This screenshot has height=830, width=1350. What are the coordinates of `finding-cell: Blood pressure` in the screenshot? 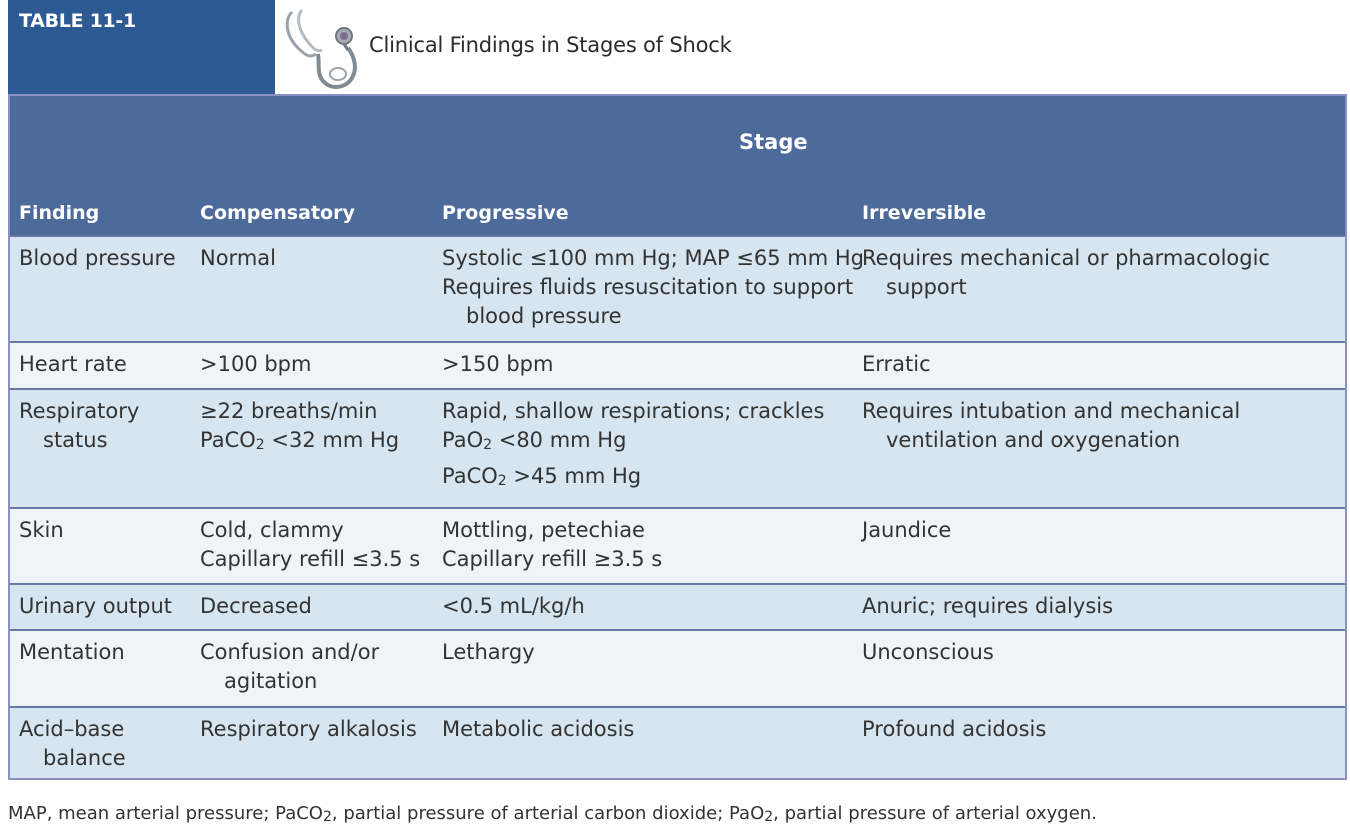 It's located at (97, 258).